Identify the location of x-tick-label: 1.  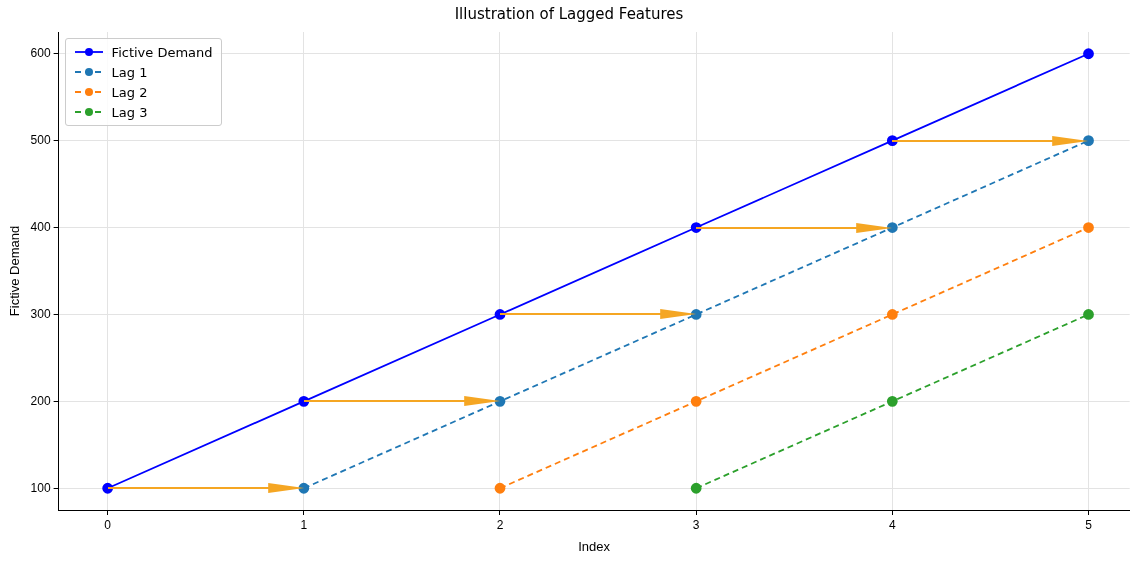
(304, 524).